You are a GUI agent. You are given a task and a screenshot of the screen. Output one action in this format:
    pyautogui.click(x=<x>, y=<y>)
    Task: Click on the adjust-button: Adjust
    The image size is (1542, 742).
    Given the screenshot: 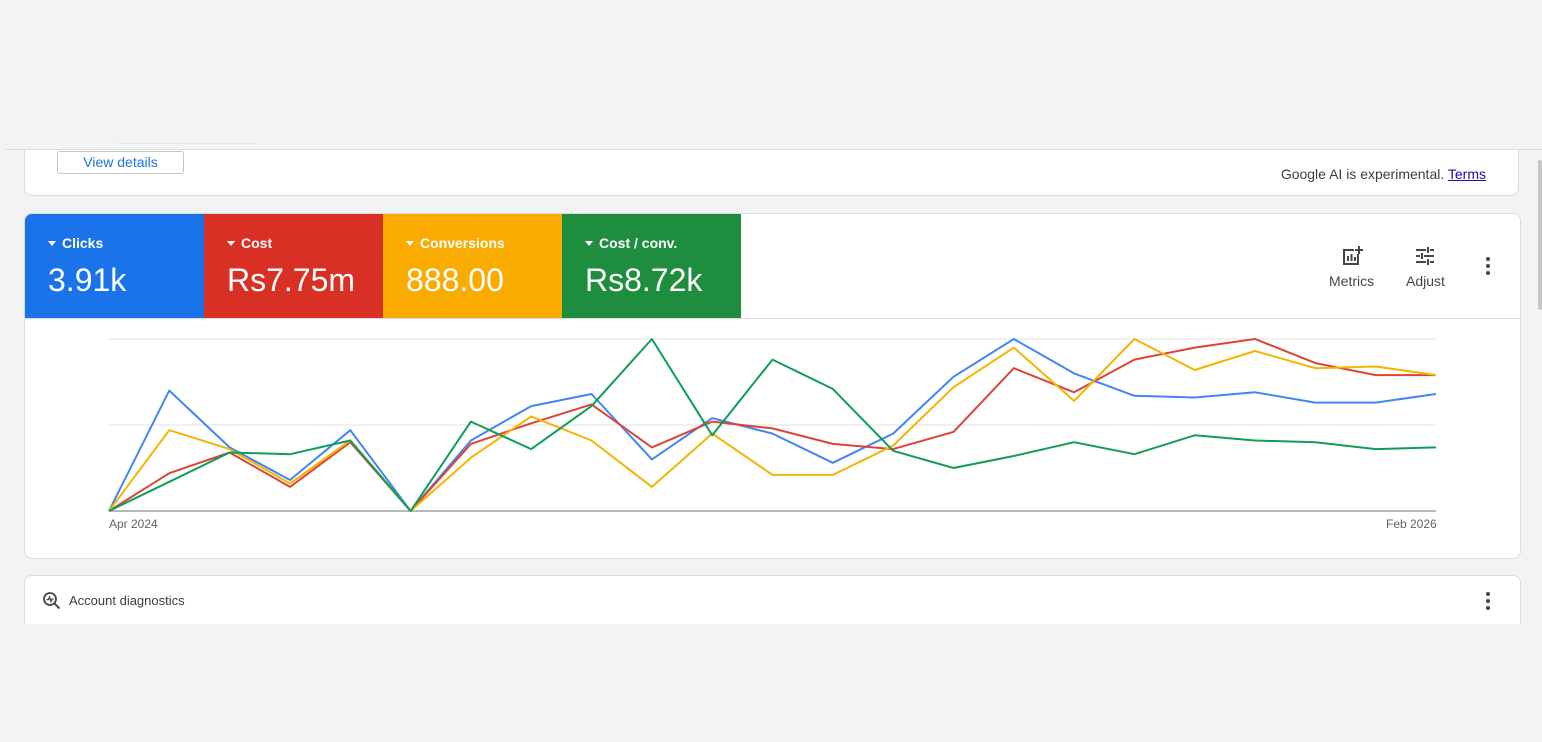 What is the action you would take?
    pyautogui.click(x=1425, y=266)
    